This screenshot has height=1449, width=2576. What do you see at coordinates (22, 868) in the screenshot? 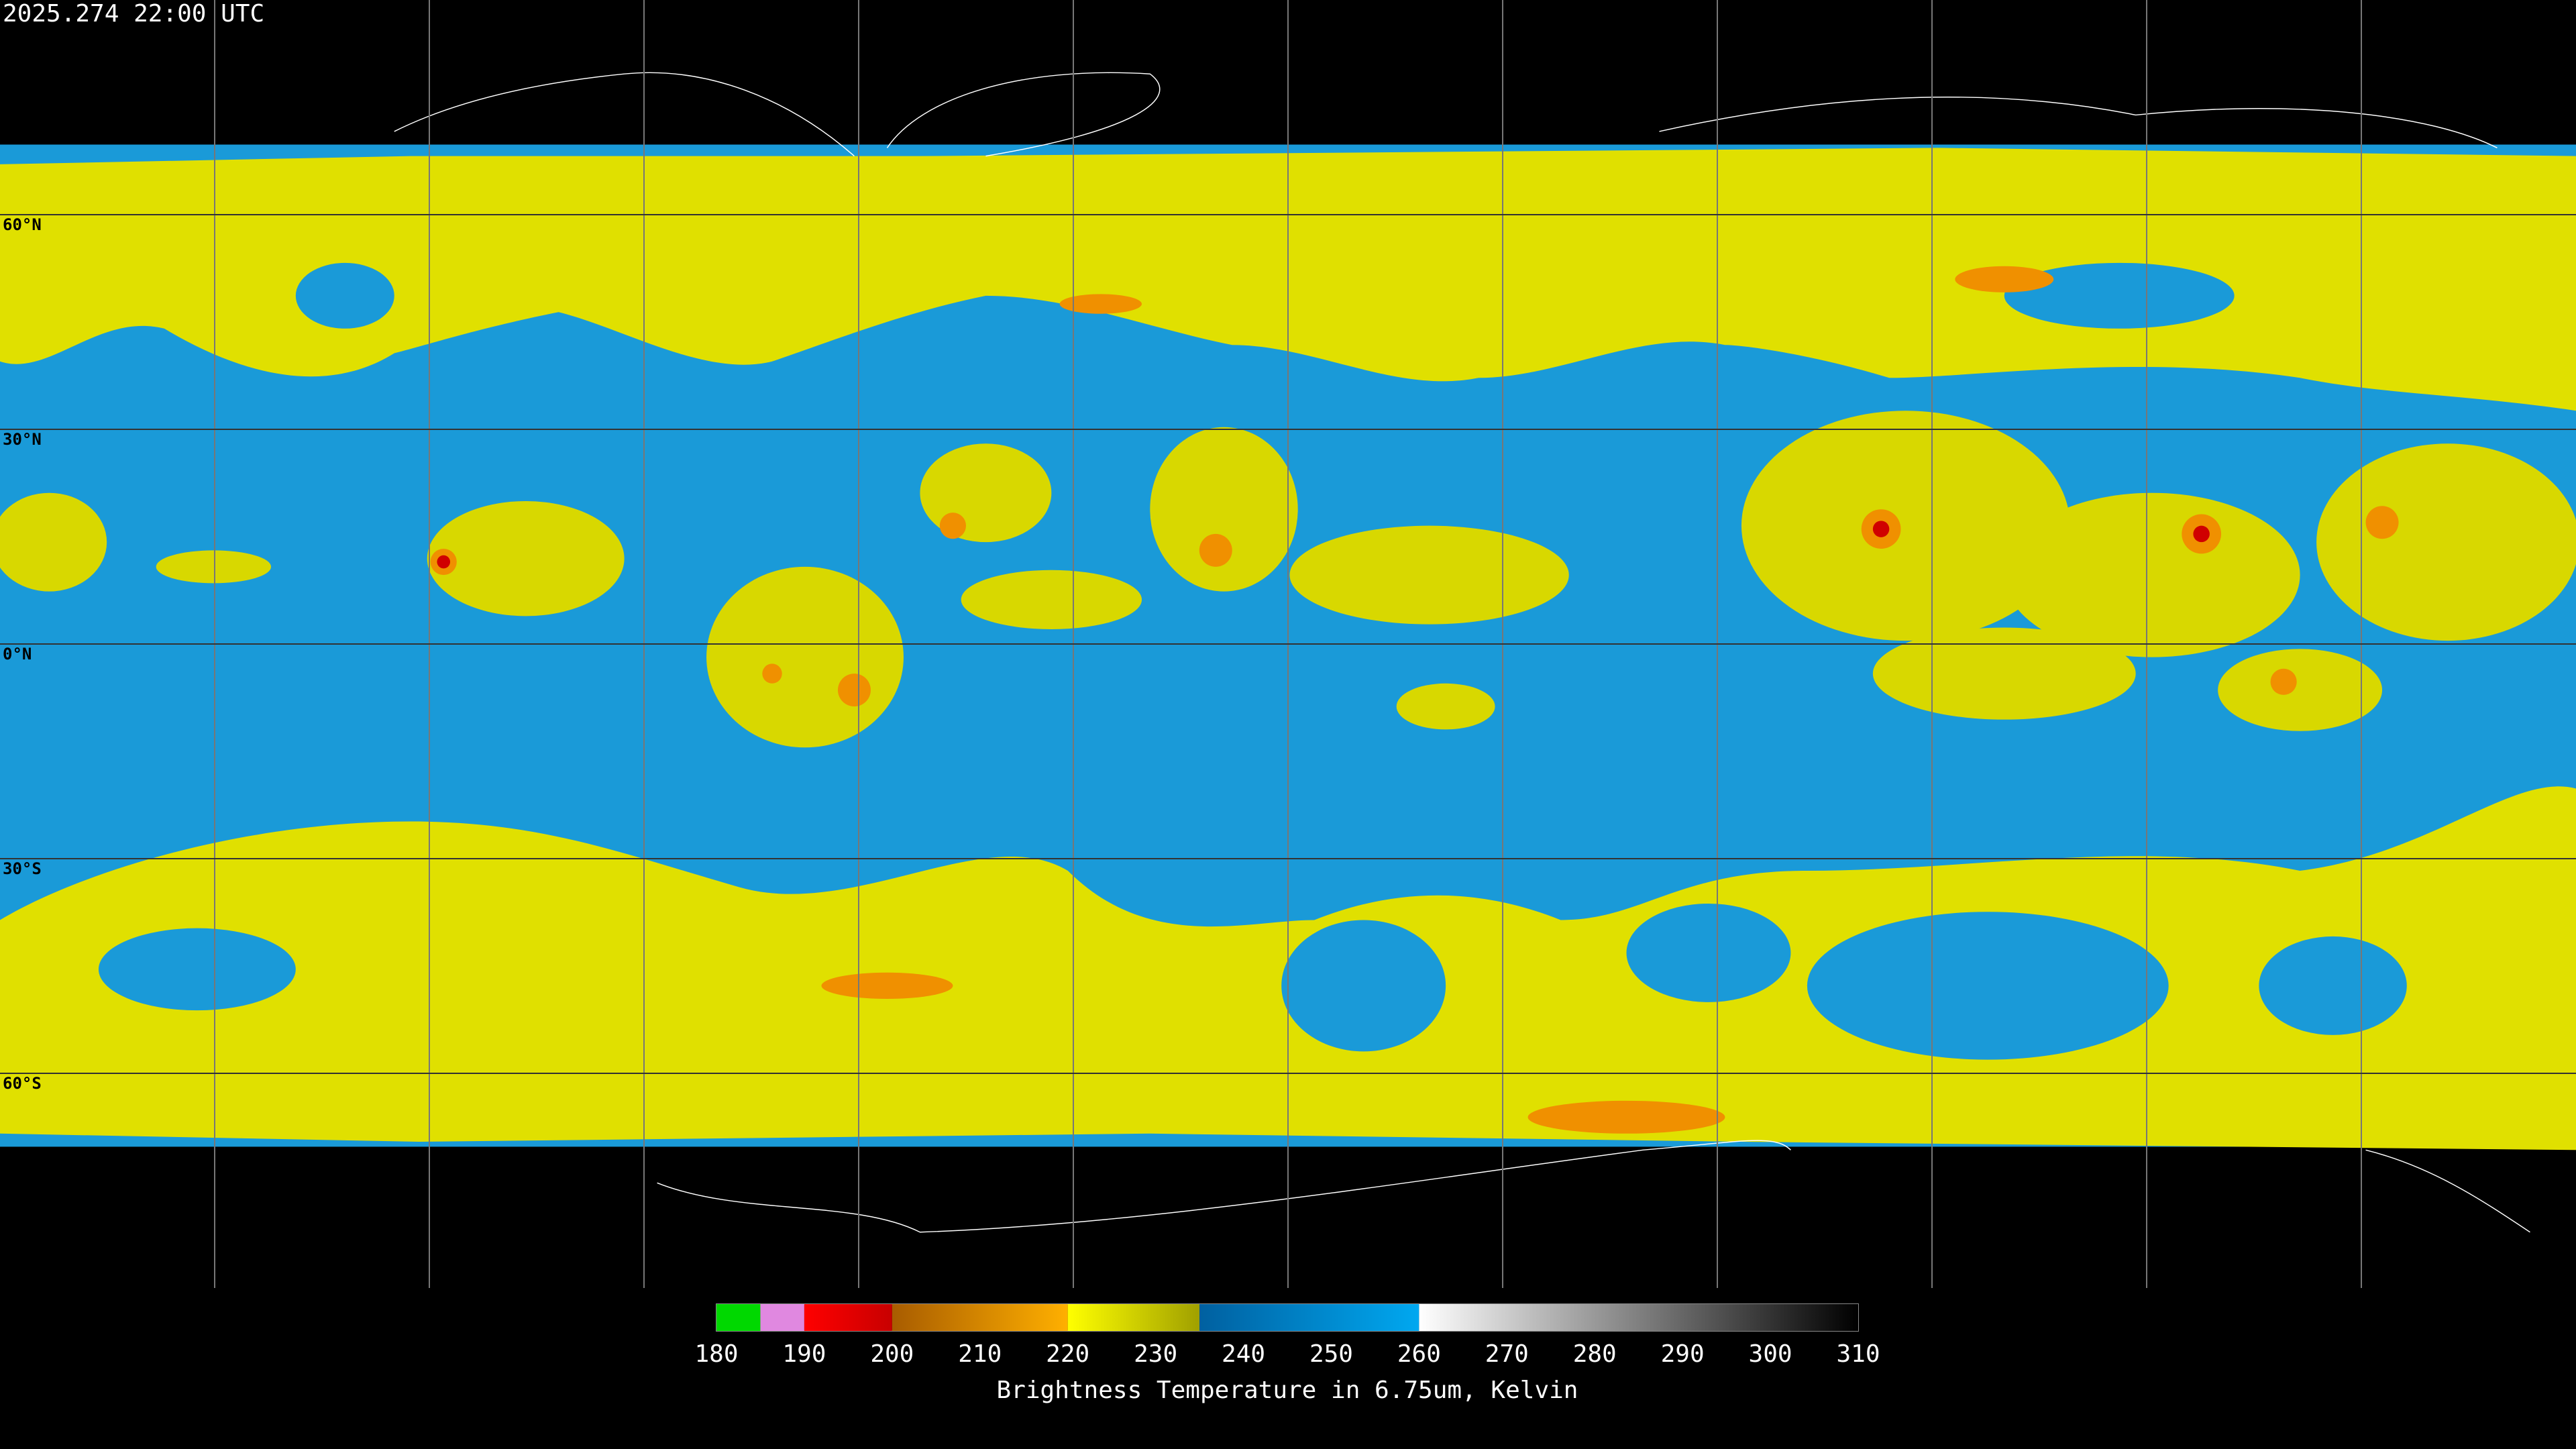
I see `latitude-label: 30°S` at bounding box center [22, 868].